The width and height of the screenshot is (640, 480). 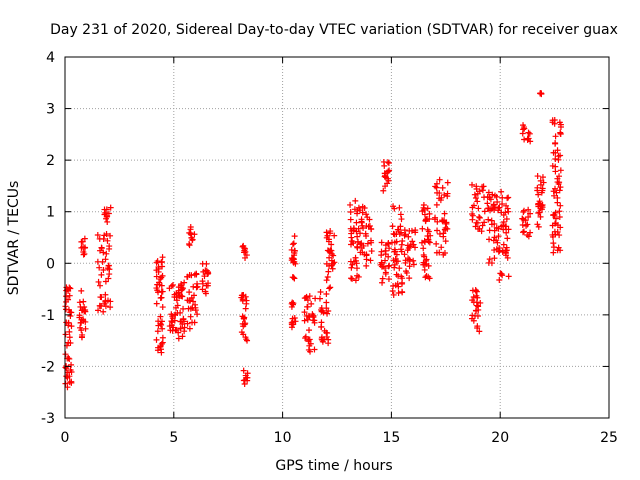 What do you see at coordinates (50, 110) in the screenshot?
I see `y-tick-label: 3` at bounding box center [50, 110].